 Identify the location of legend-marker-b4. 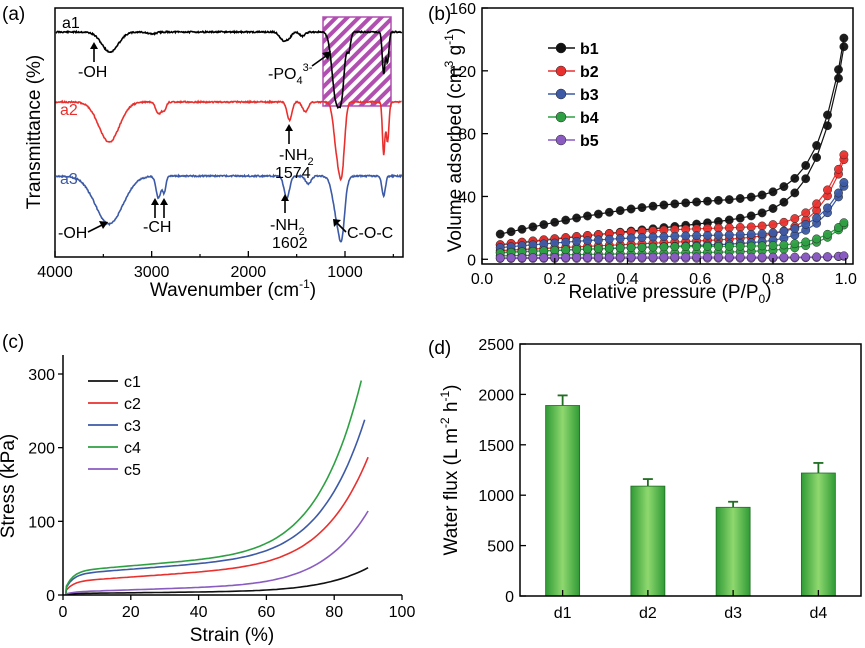
(561, 117).